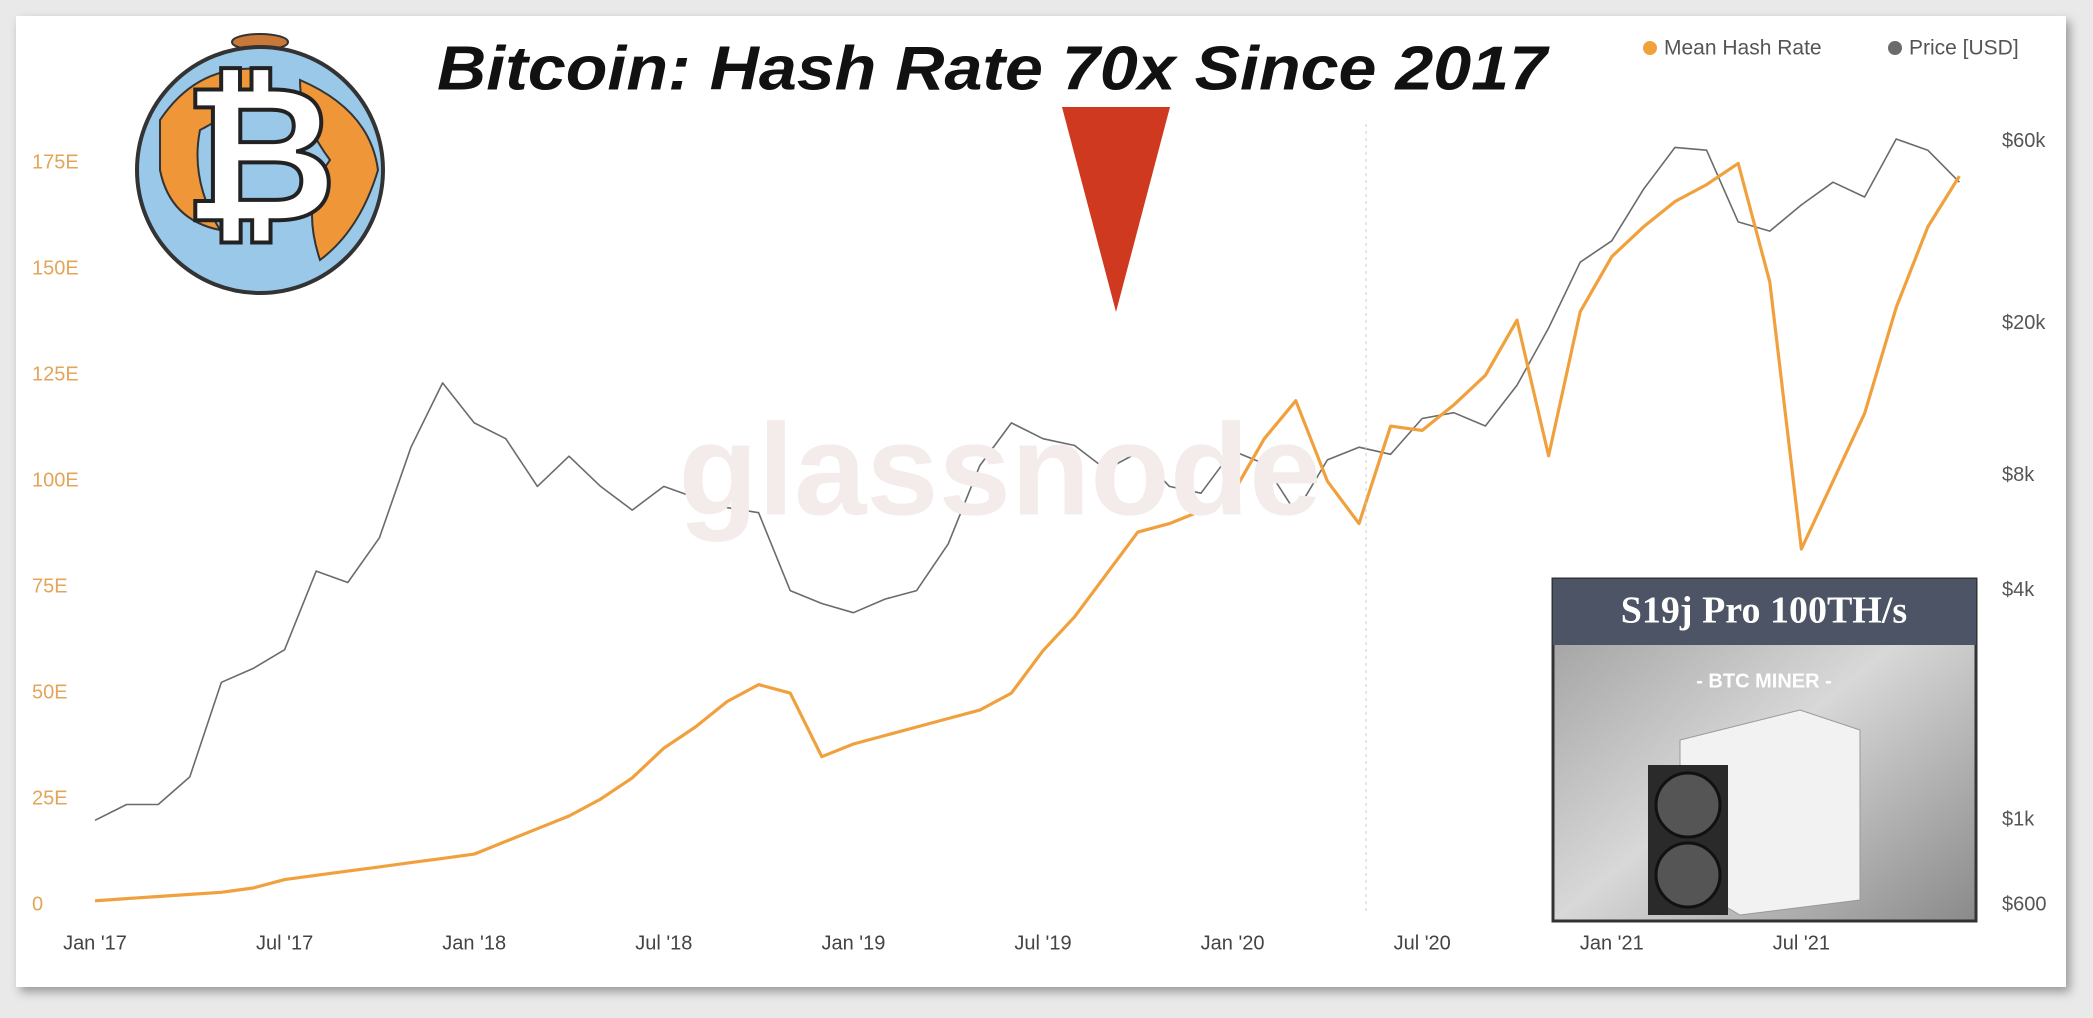 This screenshot has height=1018, width=2093. I want to click on y2-tick-label: $4k, so click(2018, 590).